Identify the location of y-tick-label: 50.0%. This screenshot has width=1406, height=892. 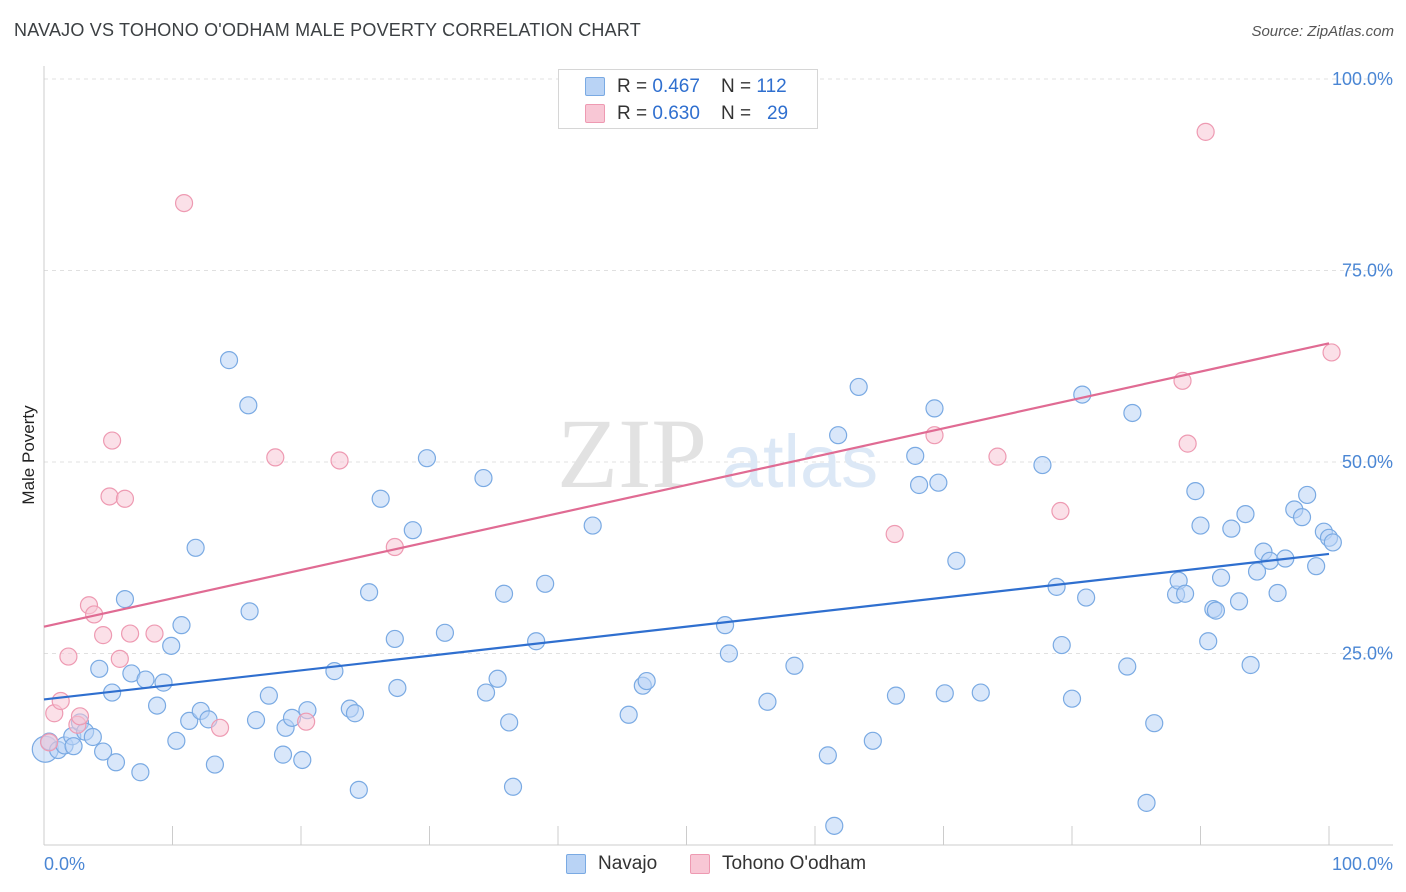
(1367, 462).